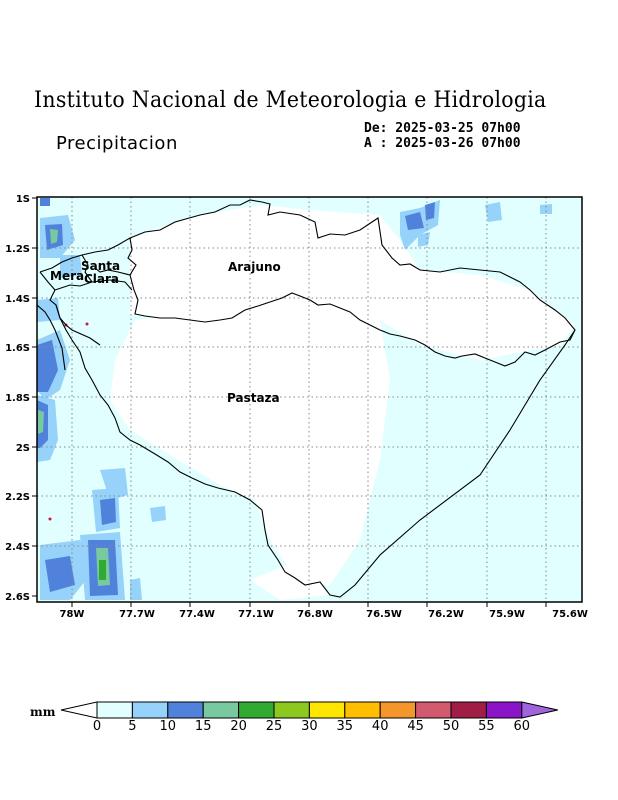 This screenshot has height=800, width=618. Describe the element at coordinates (486, 726) in the screenshot. I see `colorbar-level-label: 55` at that location.